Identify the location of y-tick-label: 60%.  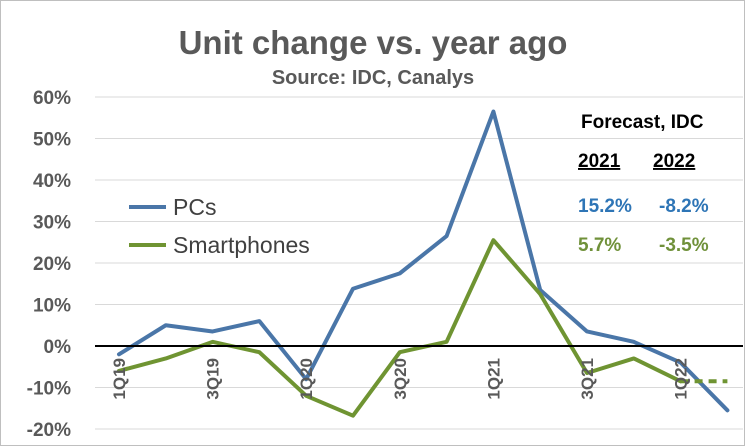
(52, 98).